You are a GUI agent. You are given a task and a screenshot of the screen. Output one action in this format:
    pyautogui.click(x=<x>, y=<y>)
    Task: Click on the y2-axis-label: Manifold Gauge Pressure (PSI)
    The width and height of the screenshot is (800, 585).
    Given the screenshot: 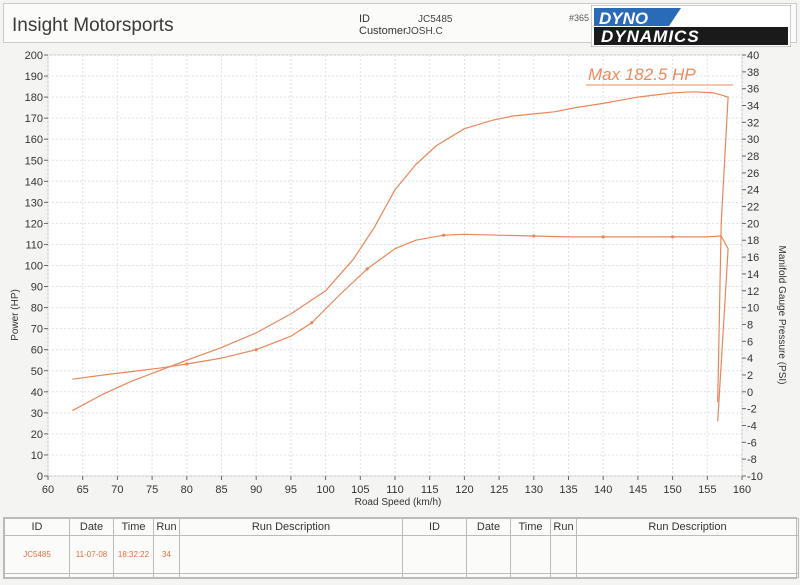 What is the action you would take?
    pyautogui.click(x=781, y=315)
    